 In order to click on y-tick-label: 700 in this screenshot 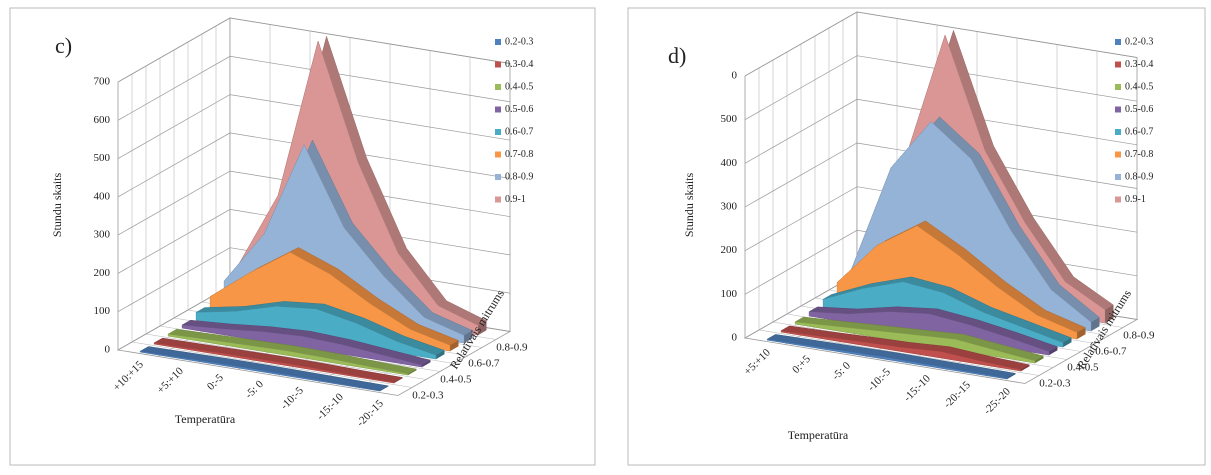, I will do `click(102, 82)`.